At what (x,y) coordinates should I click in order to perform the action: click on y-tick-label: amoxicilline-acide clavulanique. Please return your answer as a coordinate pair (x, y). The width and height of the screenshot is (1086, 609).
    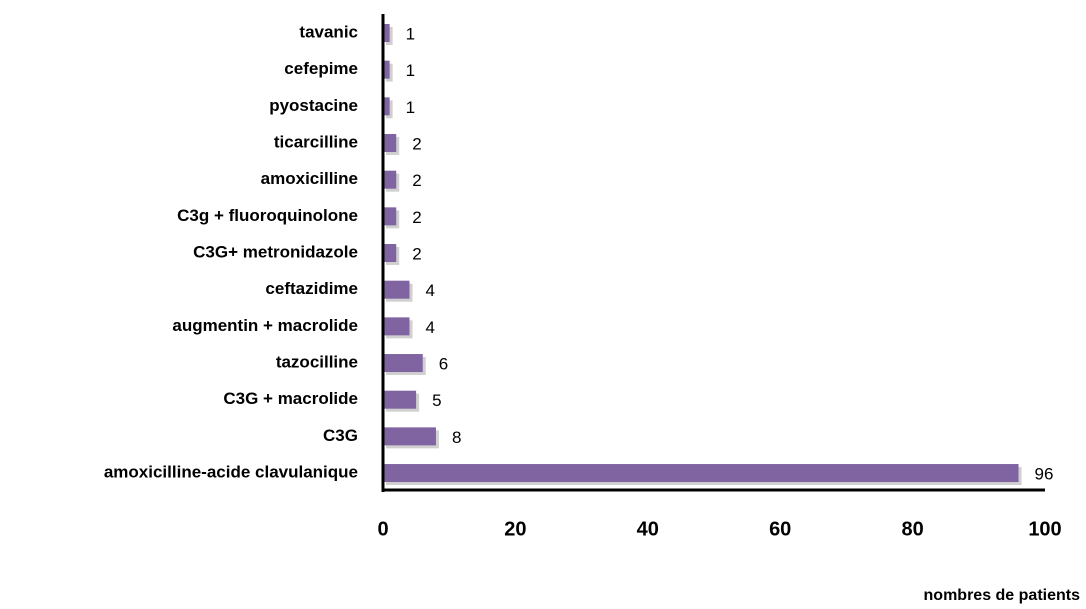
    Looking at the image, I should click on (231, 472).